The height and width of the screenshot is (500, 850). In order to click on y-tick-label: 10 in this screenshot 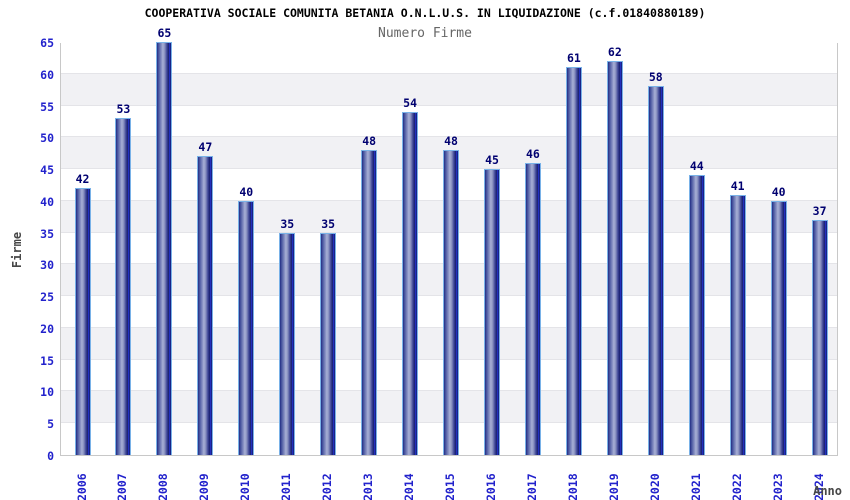, I will do `click(47, 392)`.